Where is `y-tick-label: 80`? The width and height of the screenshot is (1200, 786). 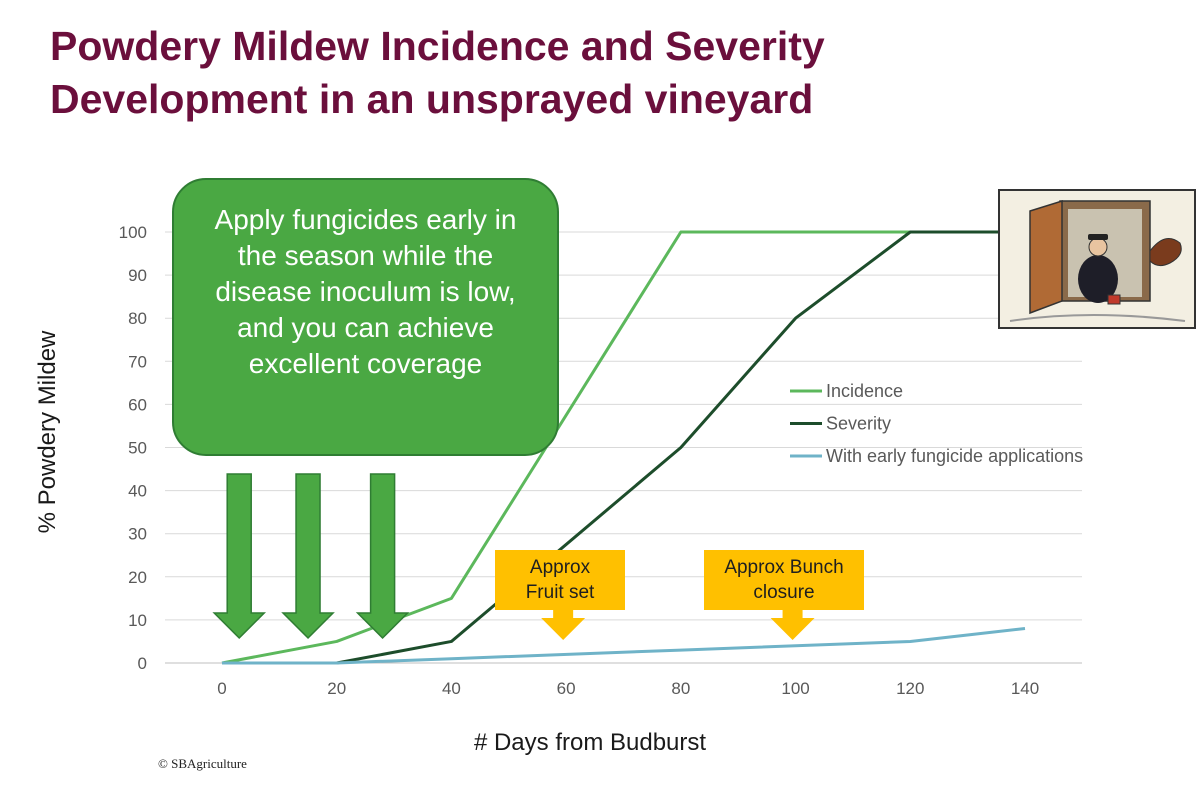 y-tick-label: 80 is located at coordinates (137, 318).